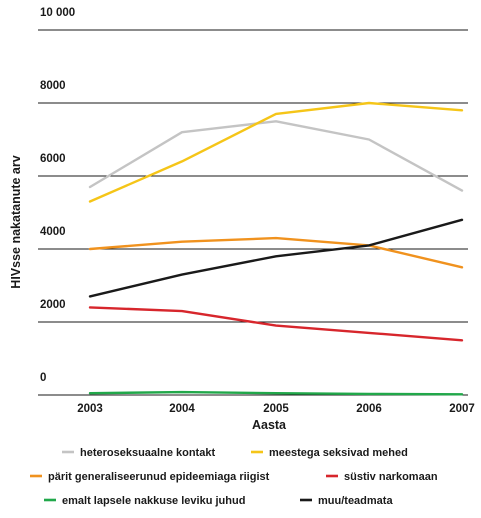 This screenshot has width=481, height=518. What do you see at coordinates (369, 409) in the screenshot?
I see `x-tick-label: 2006` at bounding box center [369, 409].